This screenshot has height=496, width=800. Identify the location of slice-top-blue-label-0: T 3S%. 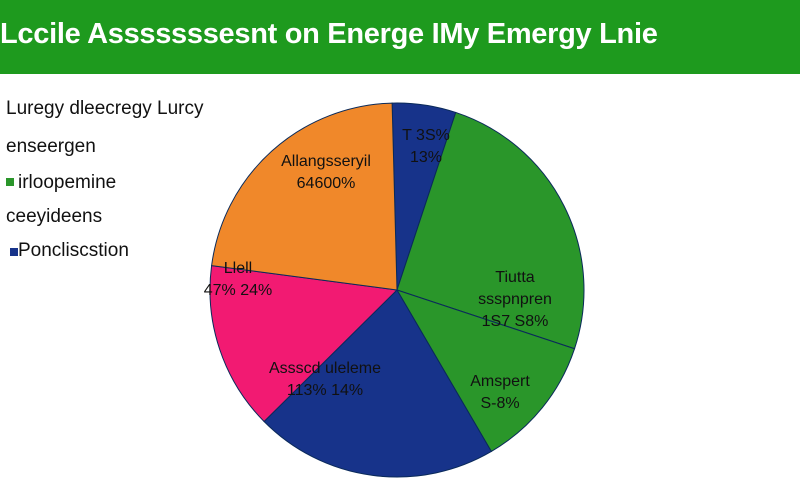
(426, 135).